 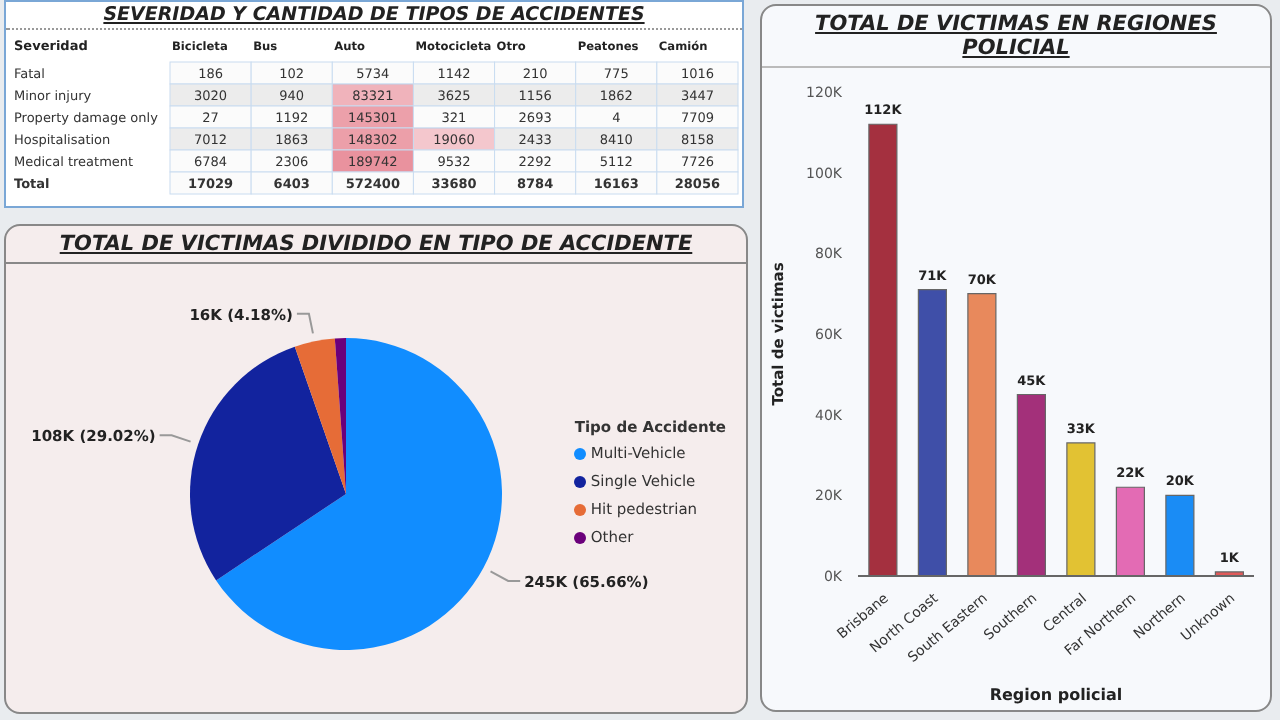 I want to click on chart-title: TOTAL DE VICTIMAS EN REGIONES POLICIAL, so click(x=1016, y=37).